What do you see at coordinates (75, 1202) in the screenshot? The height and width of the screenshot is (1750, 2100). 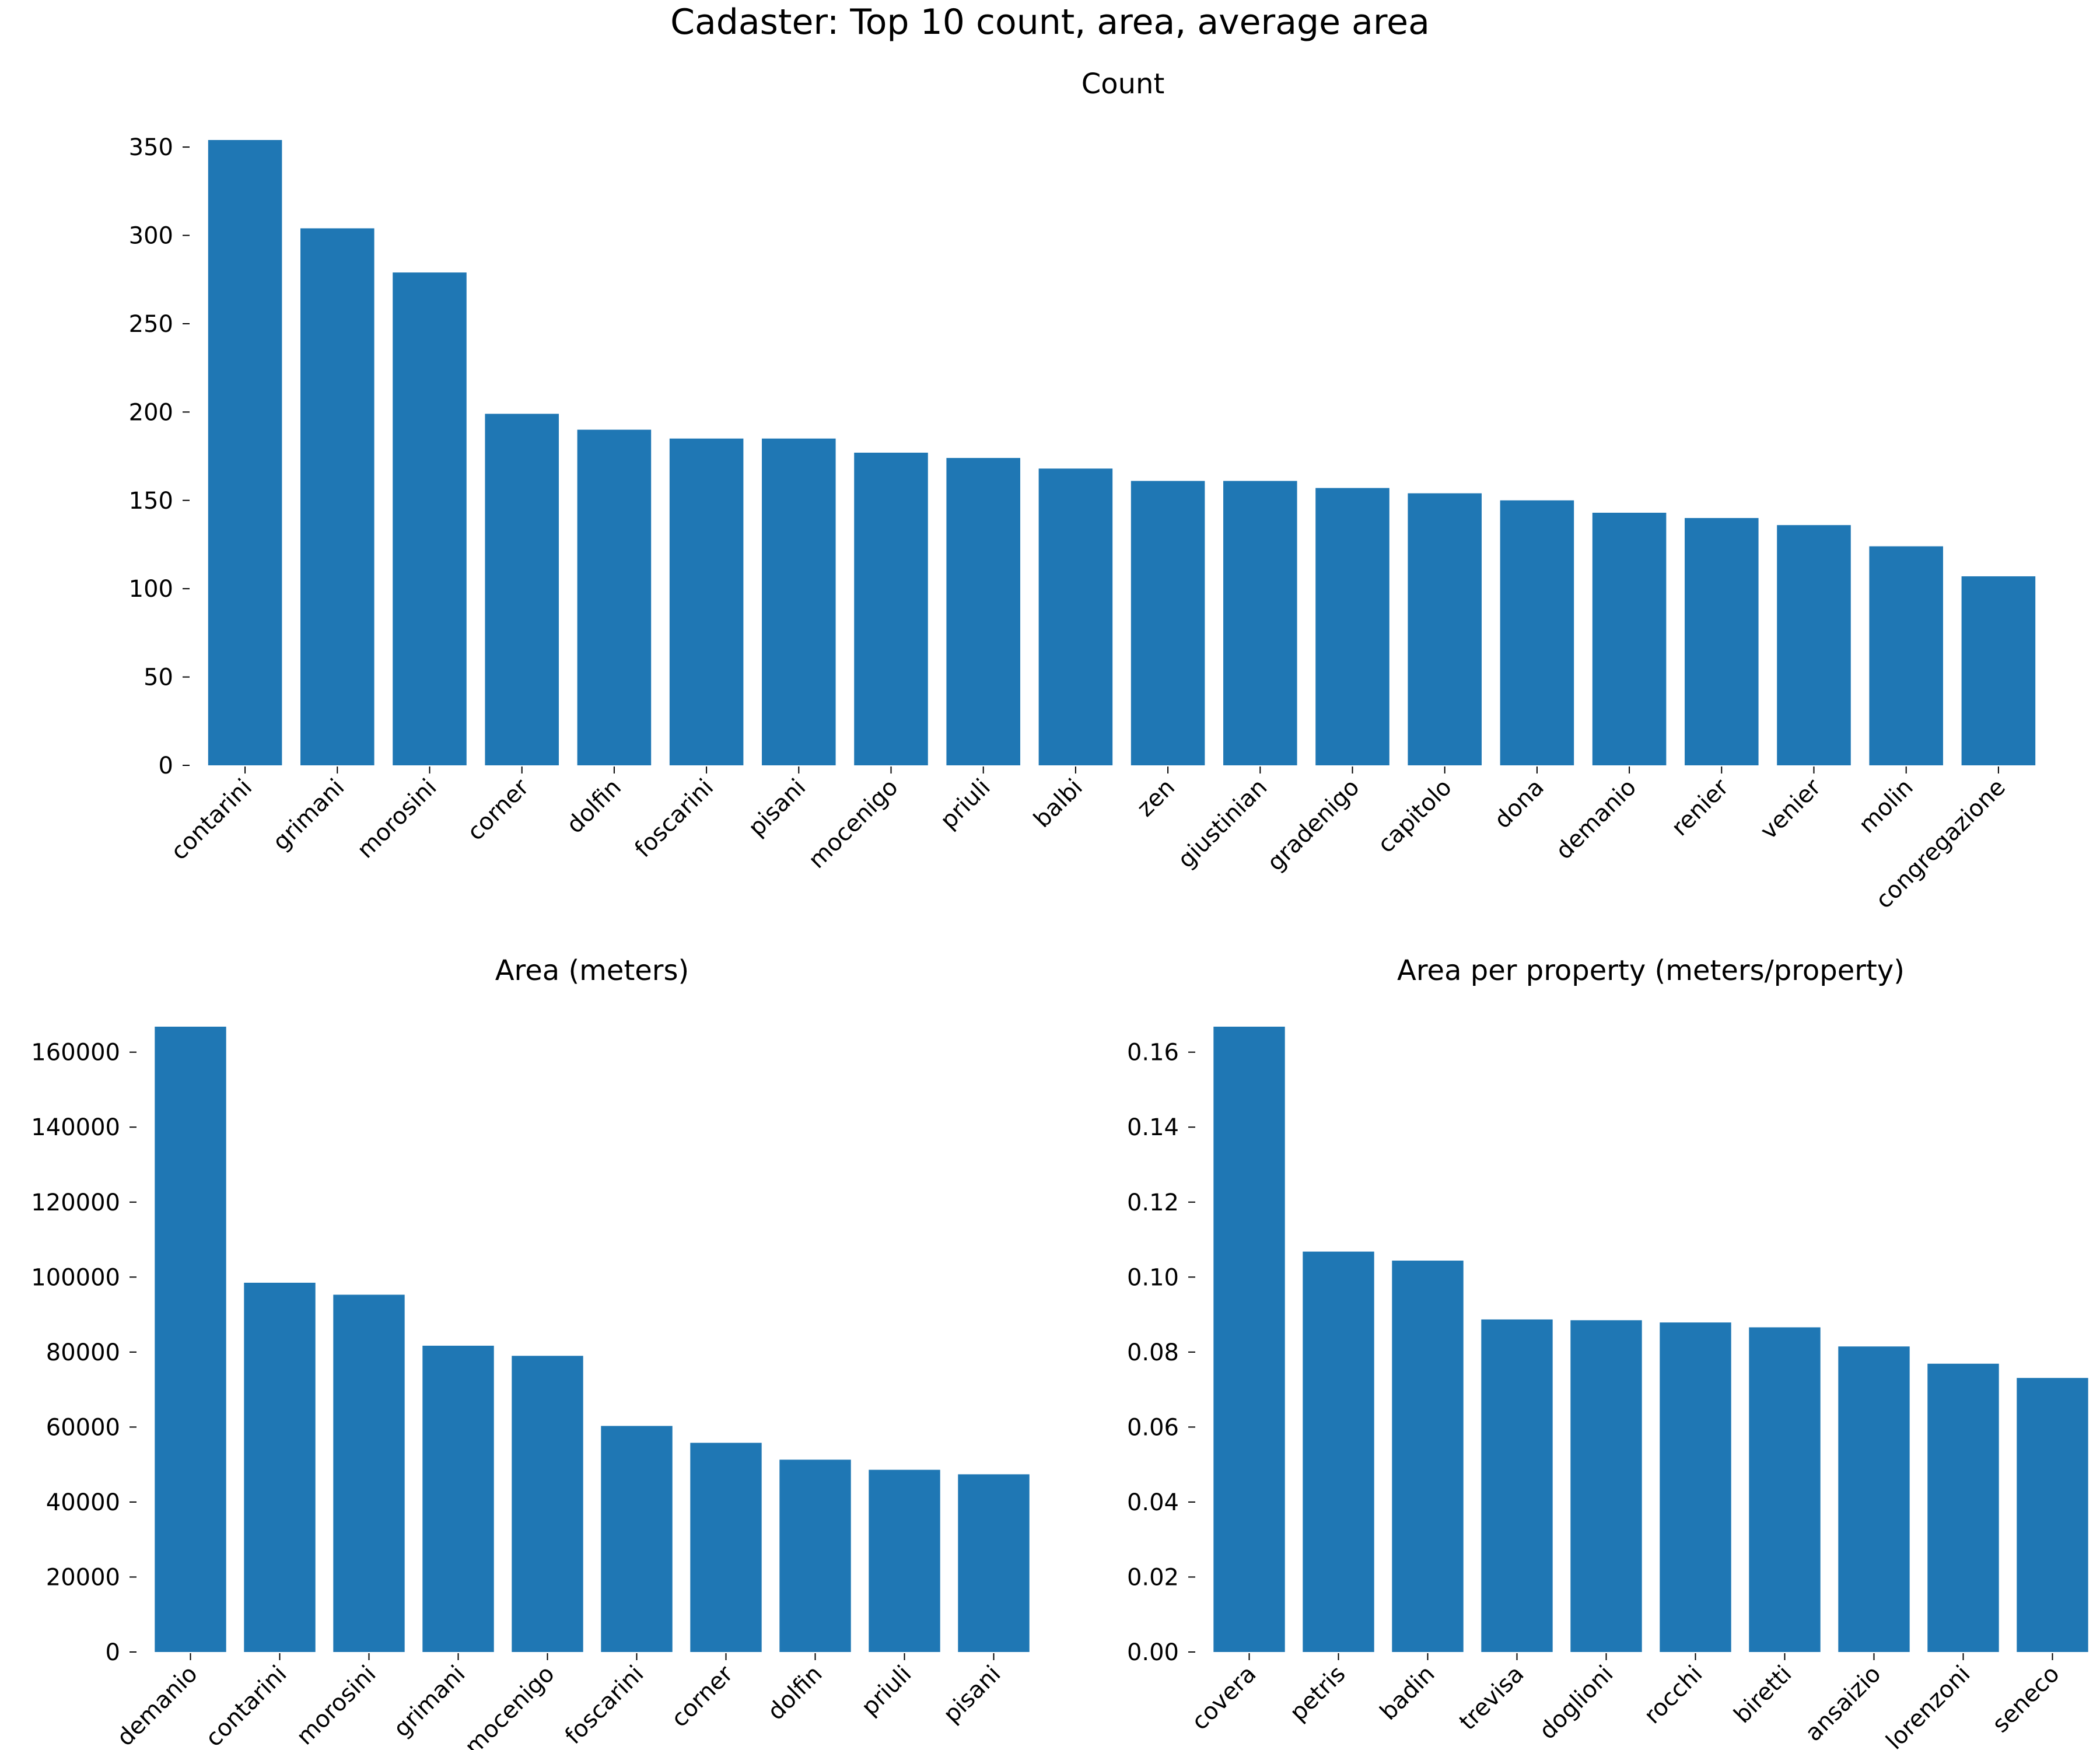 I see `area-ytick-label: 120000` at bounding box center [75, 1202].